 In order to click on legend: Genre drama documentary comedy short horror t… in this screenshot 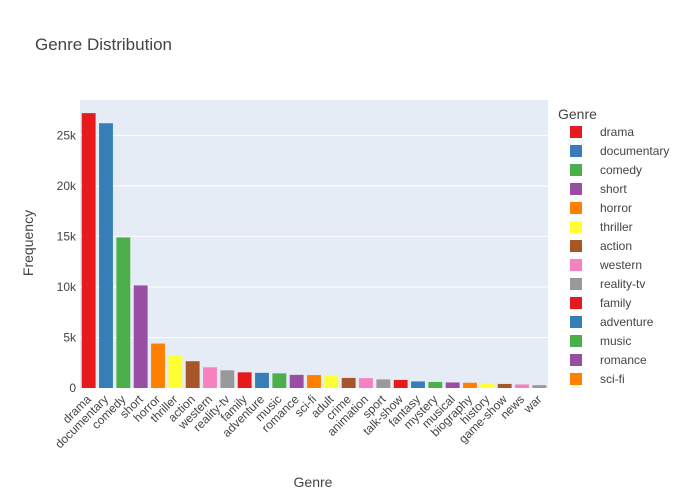, I will do `click(613, 246)`.